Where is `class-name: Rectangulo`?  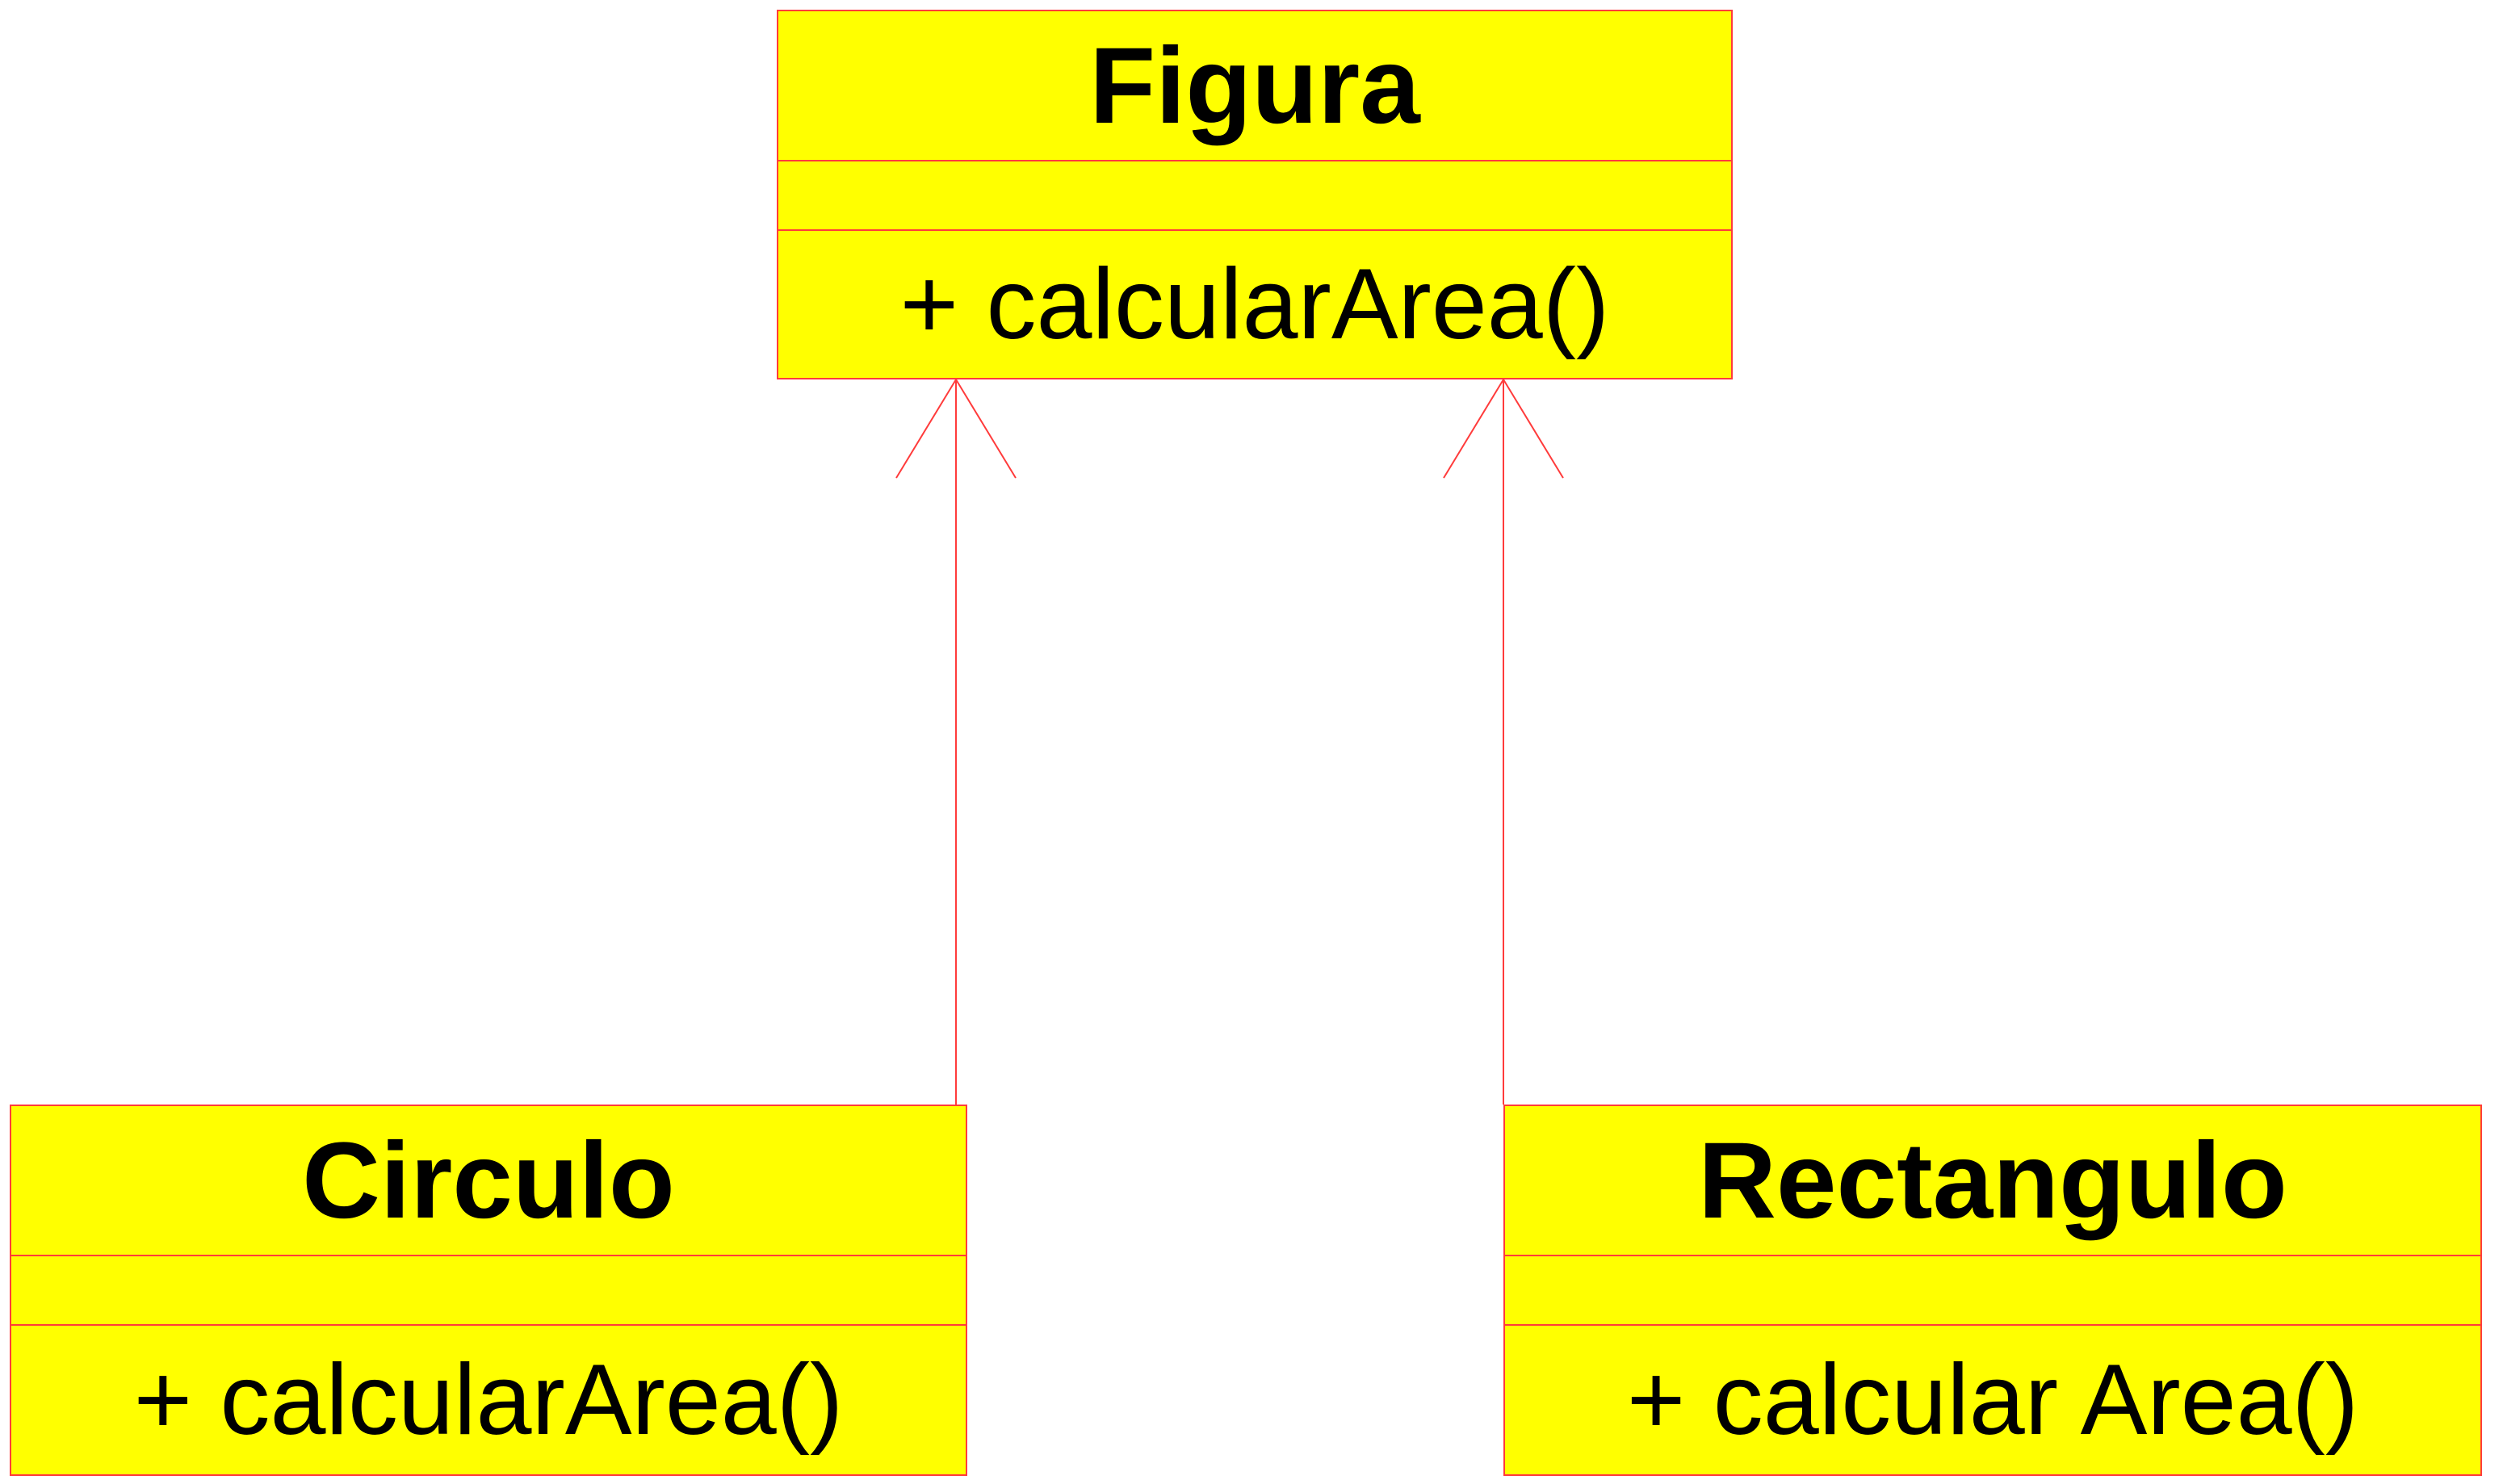 class-name: Rectangulo is located at coordinates (1992, 1181).